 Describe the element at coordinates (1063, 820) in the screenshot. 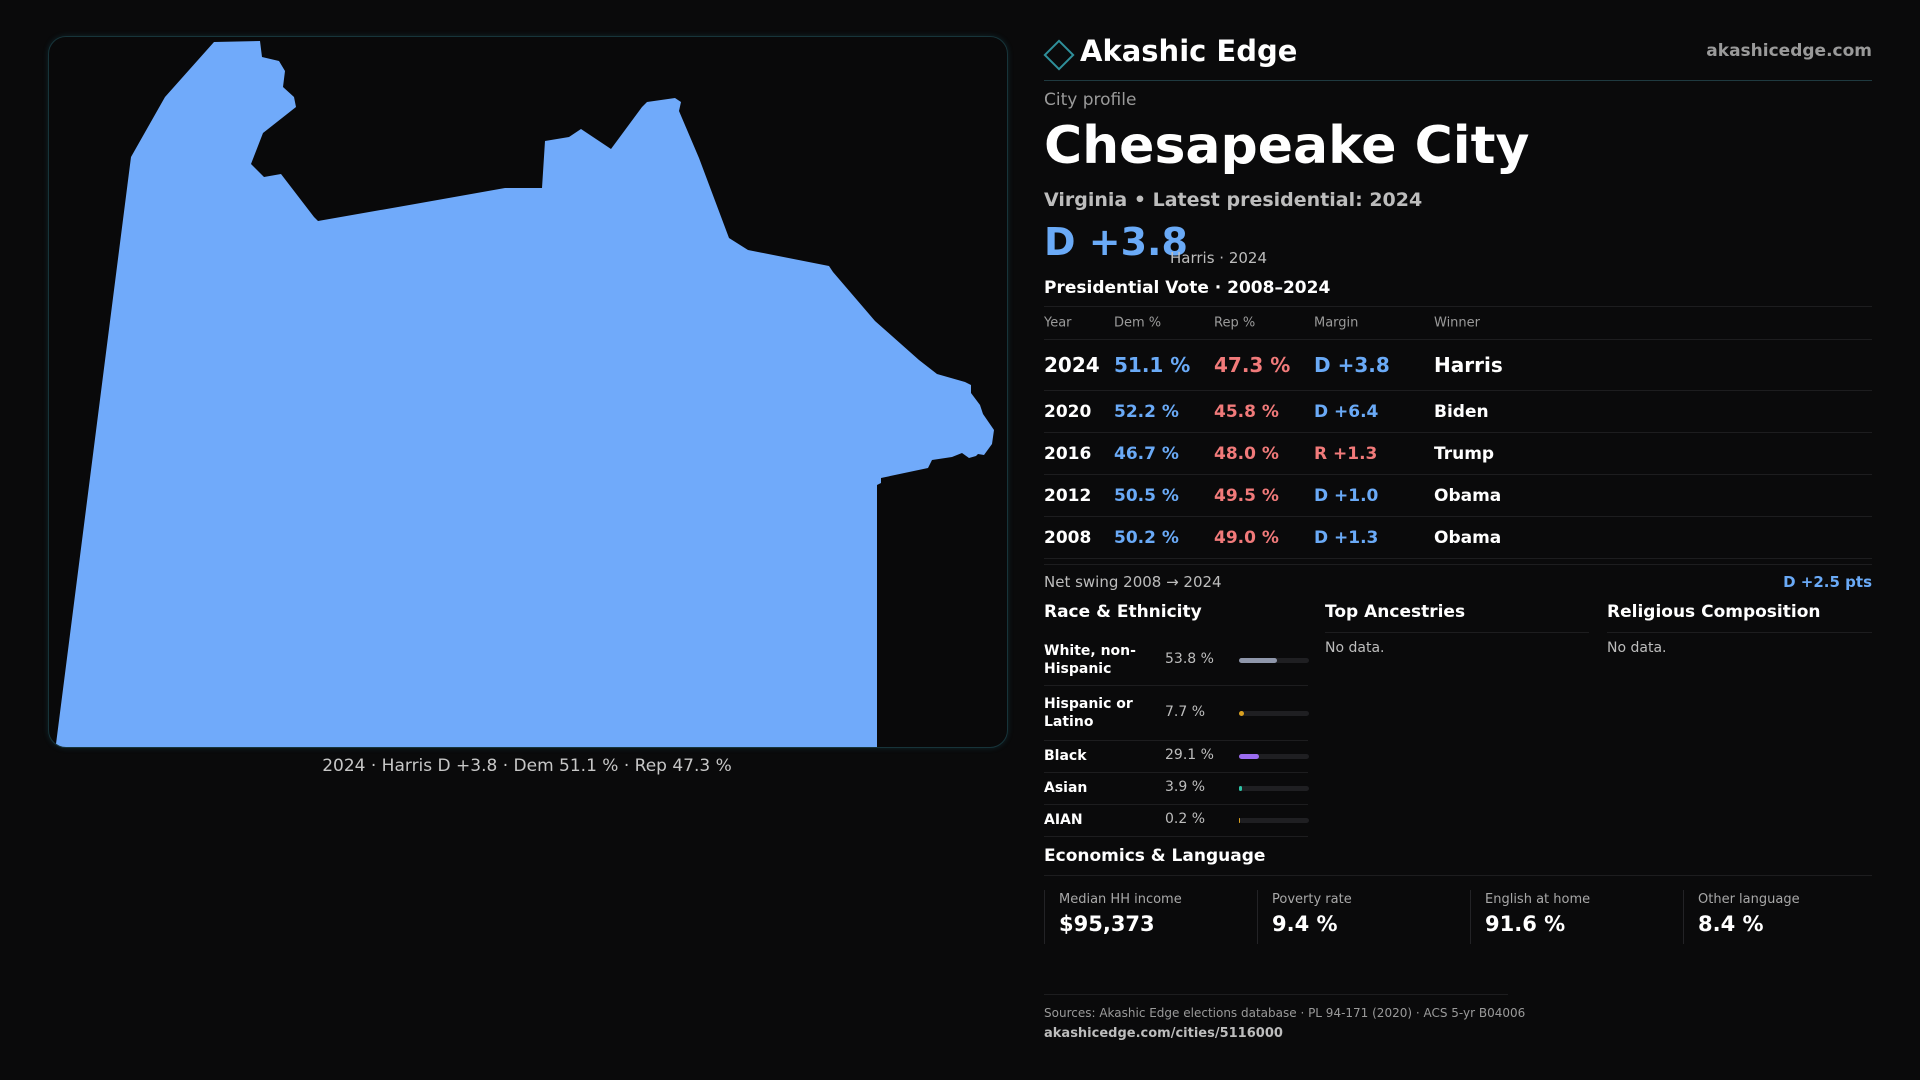

I see `race-label: AIAN` at that location.